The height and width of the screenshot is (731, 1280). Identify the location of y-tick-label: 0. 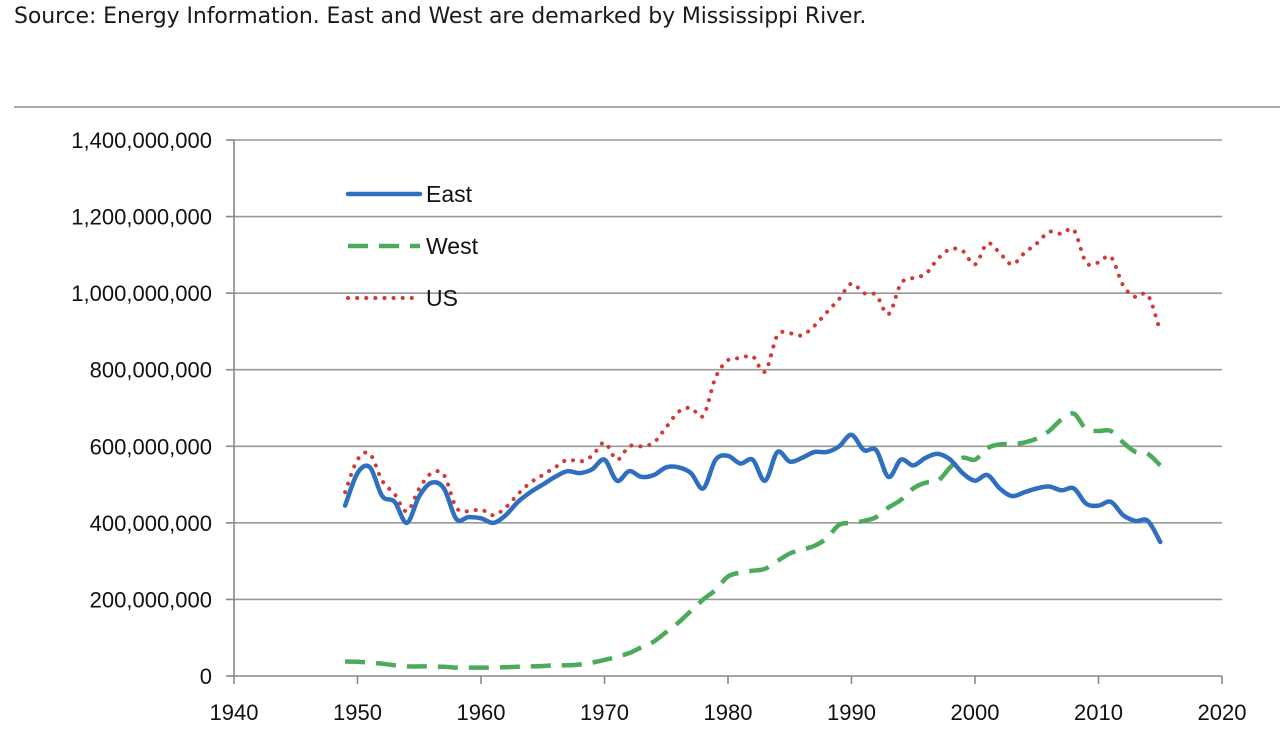
(206, 676).